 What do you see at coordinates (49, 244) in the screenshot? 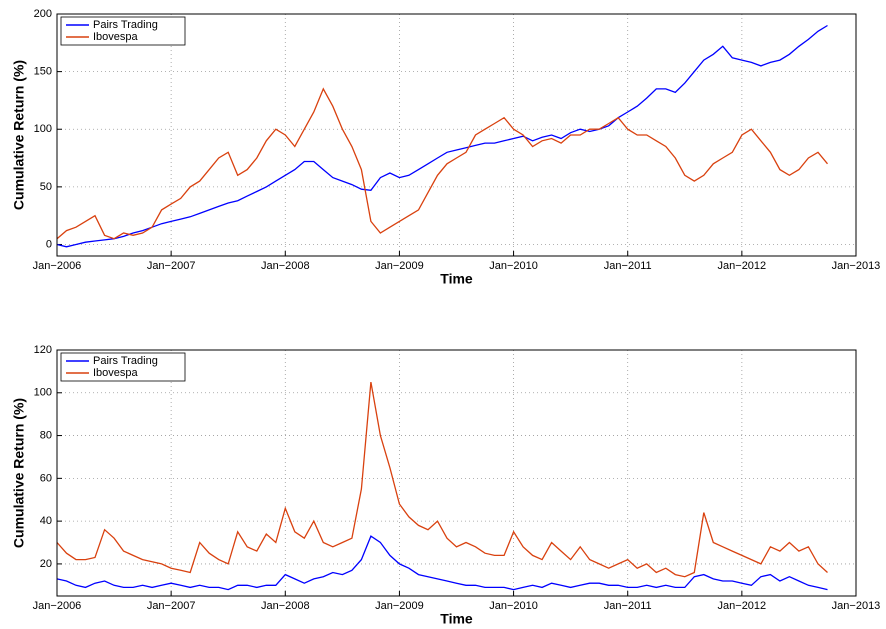
I see `y-tick-label: 0` at bounding box center [49, 244].